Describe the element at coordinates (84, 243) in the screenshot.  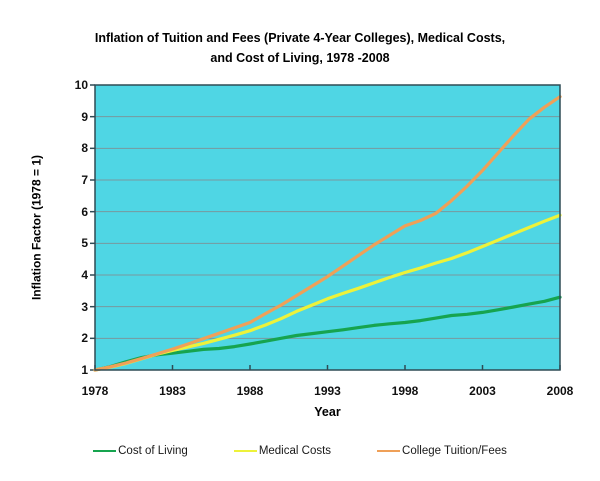
I see `y-tick-label: 5` at that location.